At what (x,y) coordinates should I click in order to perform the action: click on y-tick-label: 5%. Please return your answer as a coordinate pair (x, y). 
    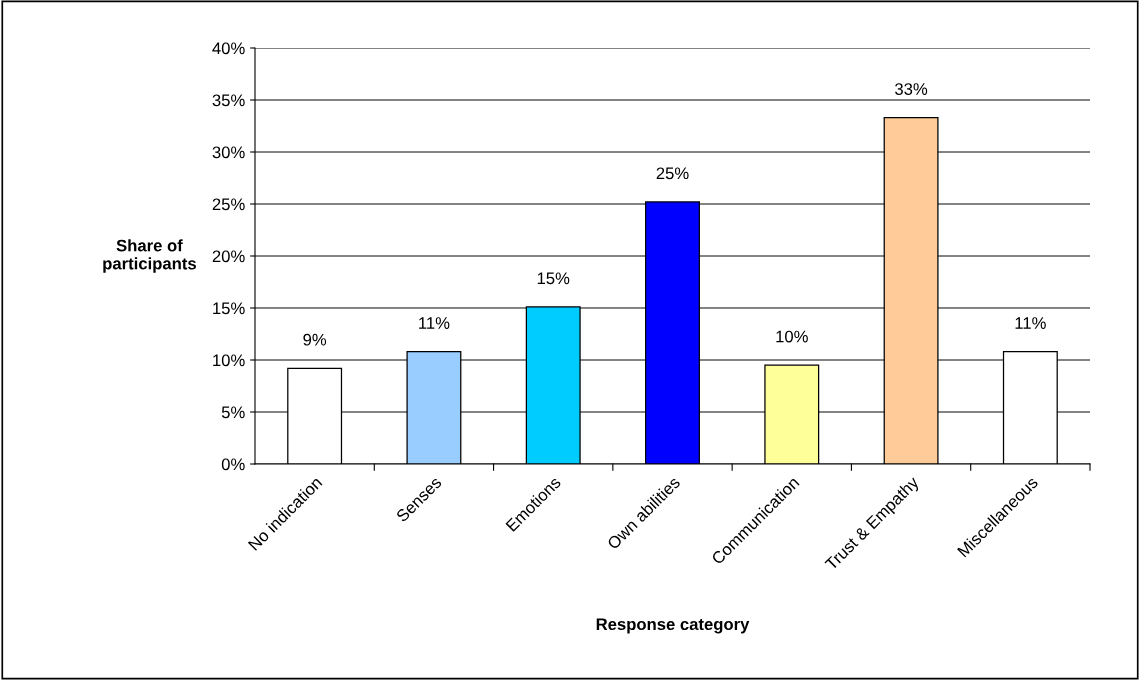
    Looking at the image, I should click on (233, 412).